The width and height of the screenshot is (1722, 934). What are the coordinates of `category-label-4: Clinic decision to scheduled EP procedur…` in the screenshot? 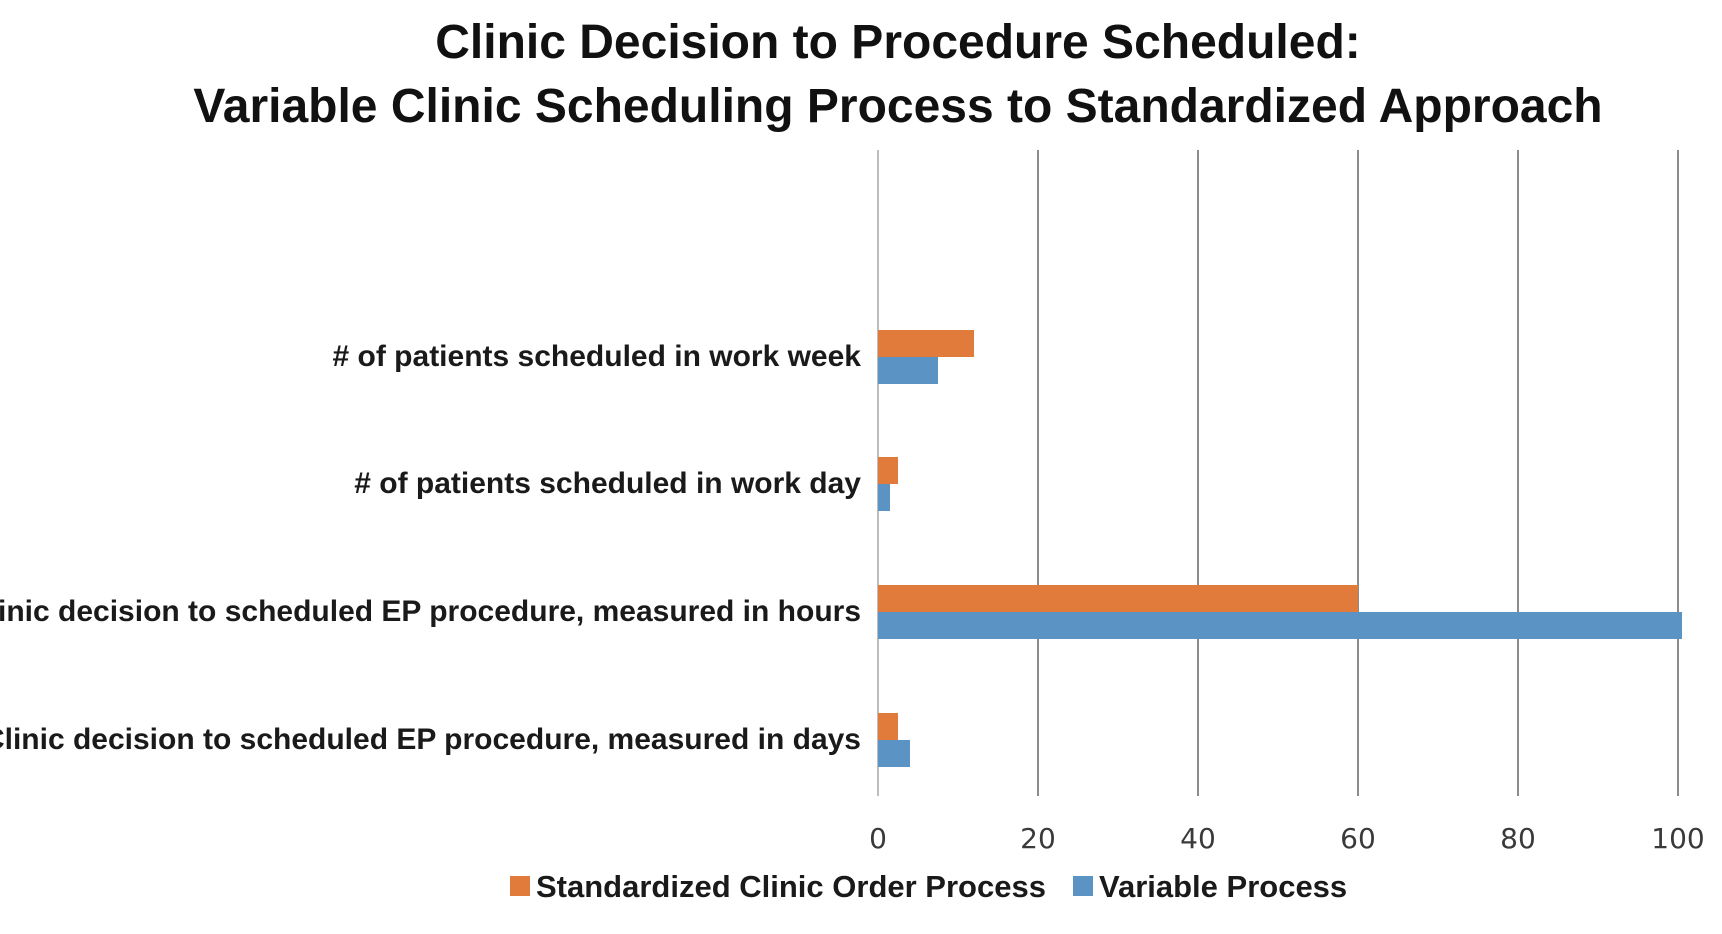 It's located at (430, 739).